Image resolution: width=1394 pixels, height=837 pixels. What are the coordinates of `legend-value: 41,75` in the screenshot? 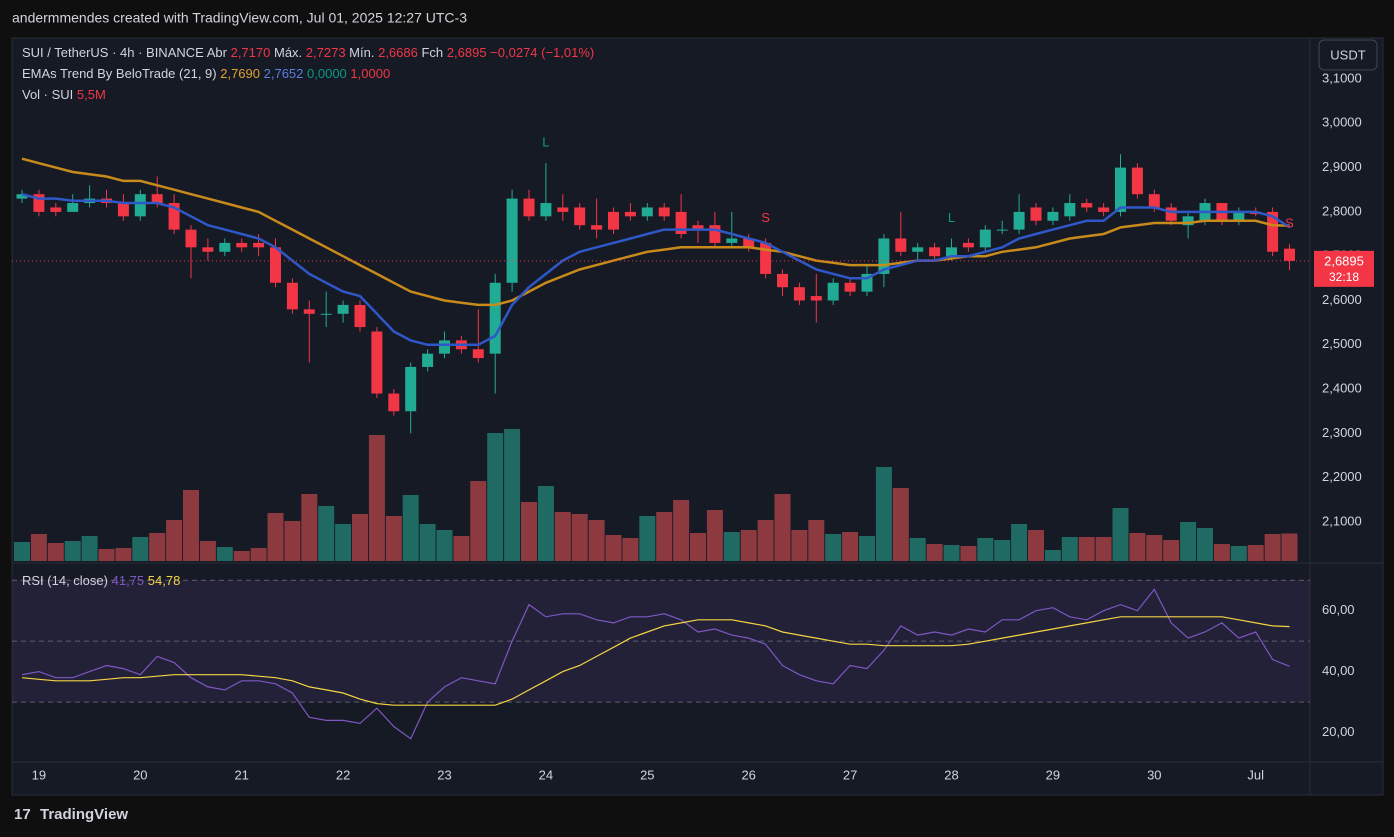 It's located at (128, 580).